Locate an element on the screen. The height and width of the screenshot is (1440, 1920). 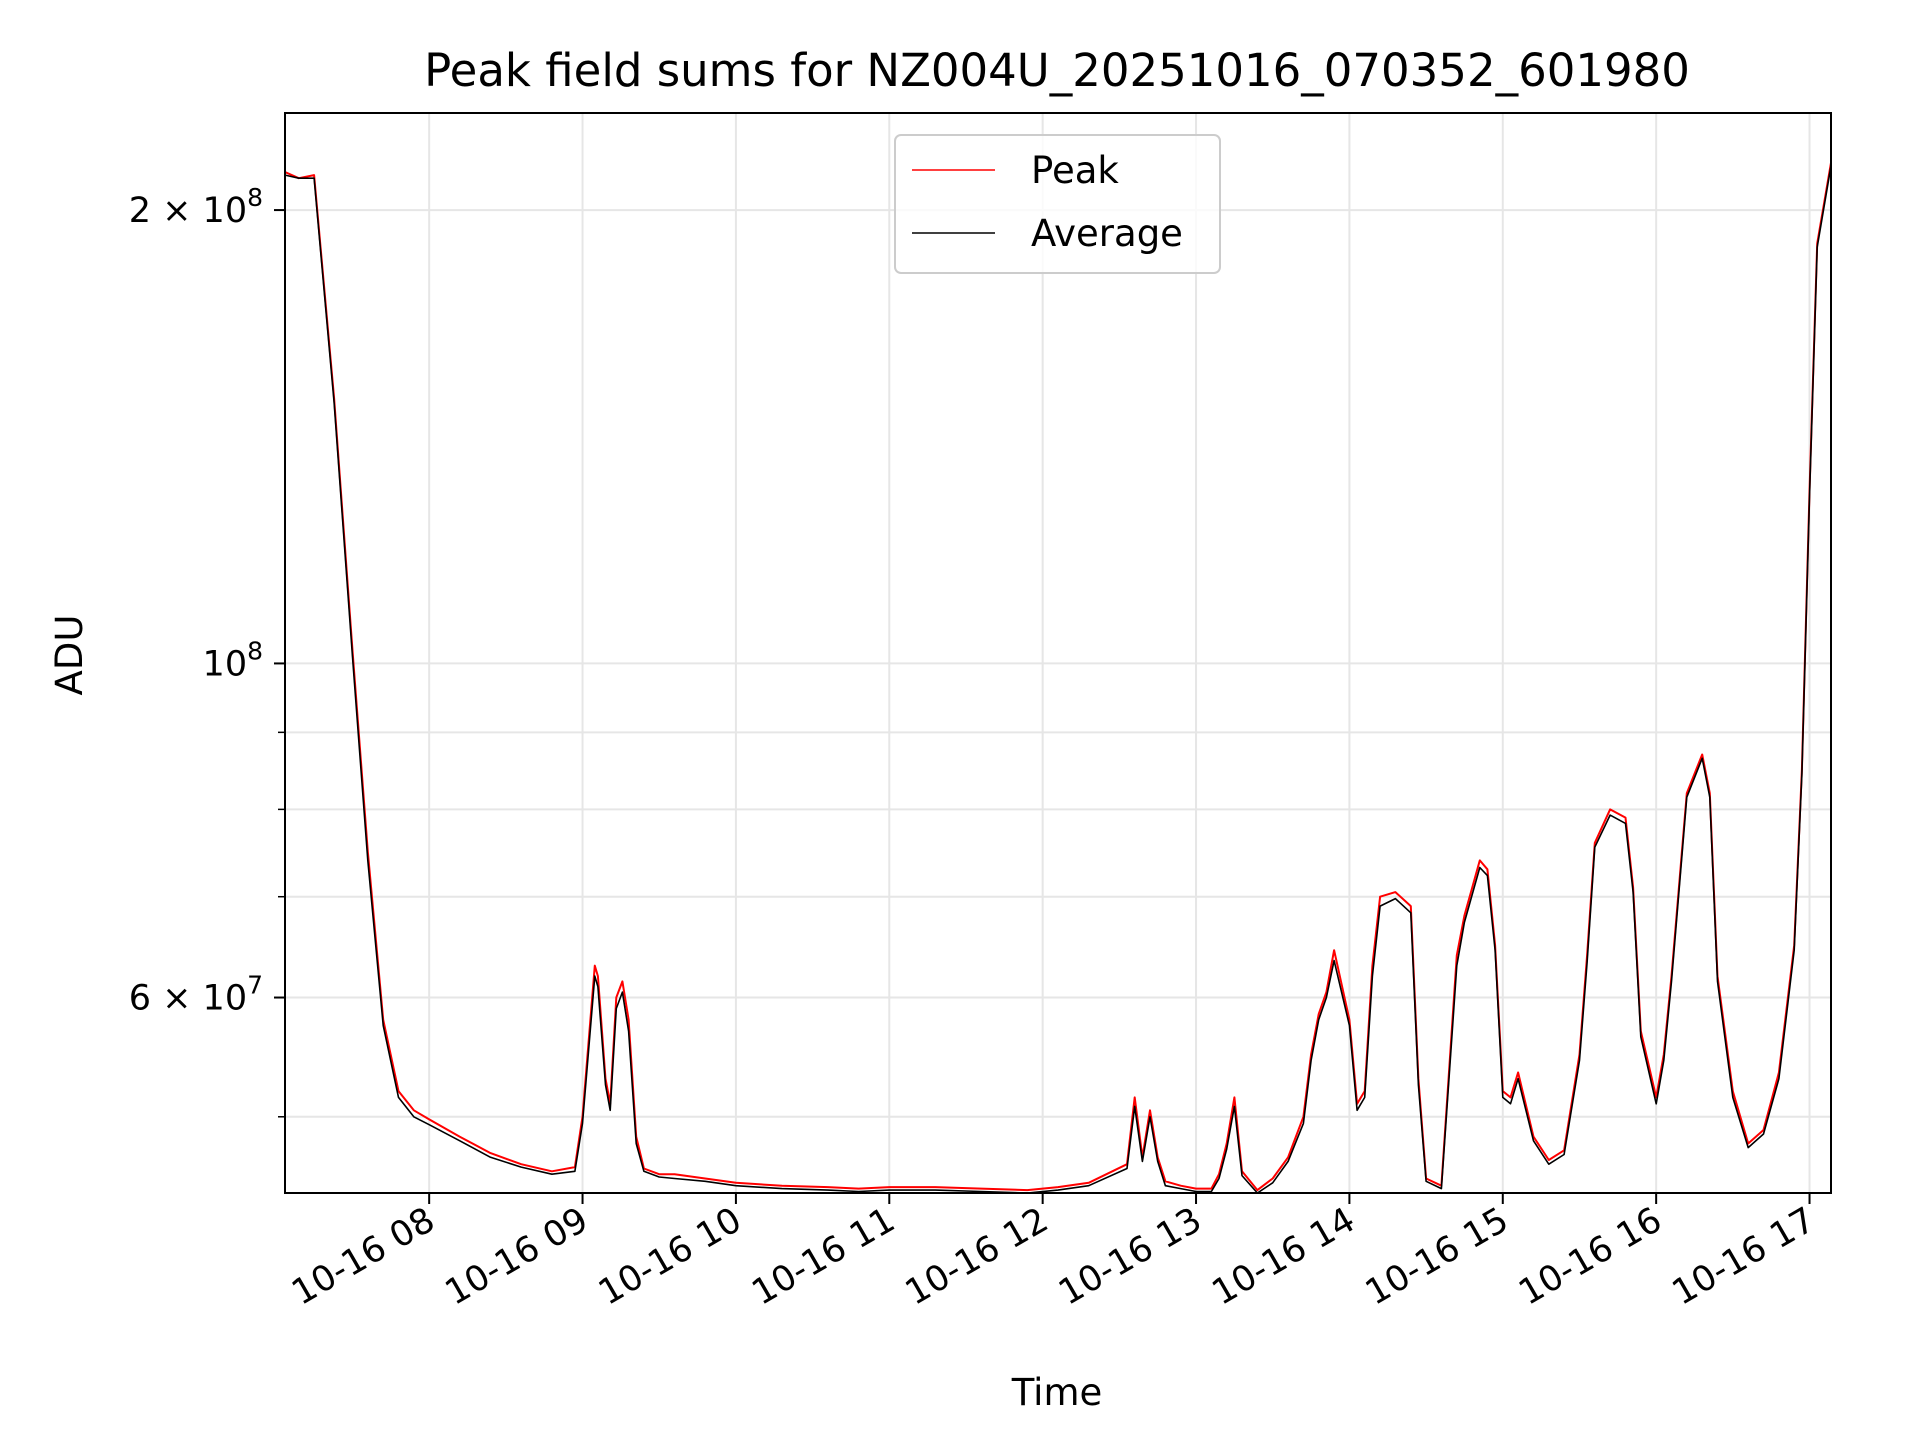
legend-peak-label: Peak is located at coordinates (1075, 170).